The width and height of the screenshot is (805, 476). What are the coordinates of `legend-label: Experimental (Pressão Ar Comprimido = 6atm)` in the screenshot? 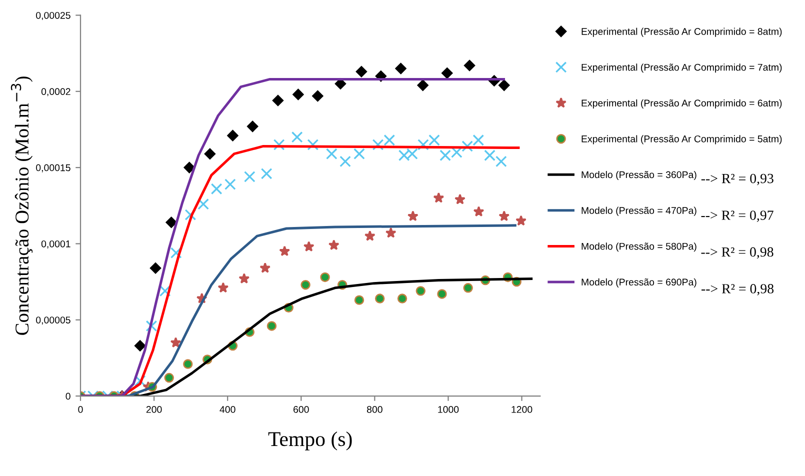 It's located at (682, 103).